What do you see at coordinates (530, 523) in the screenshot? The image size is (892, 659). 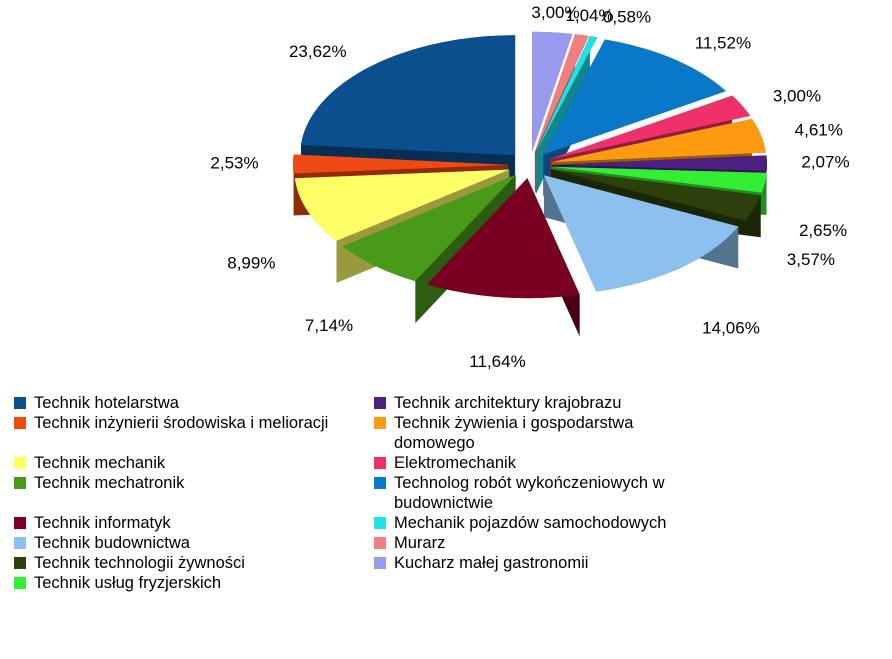 I see `legend-label: Mechanik pojazdów samochodowych` at bounding box center [530, 523].